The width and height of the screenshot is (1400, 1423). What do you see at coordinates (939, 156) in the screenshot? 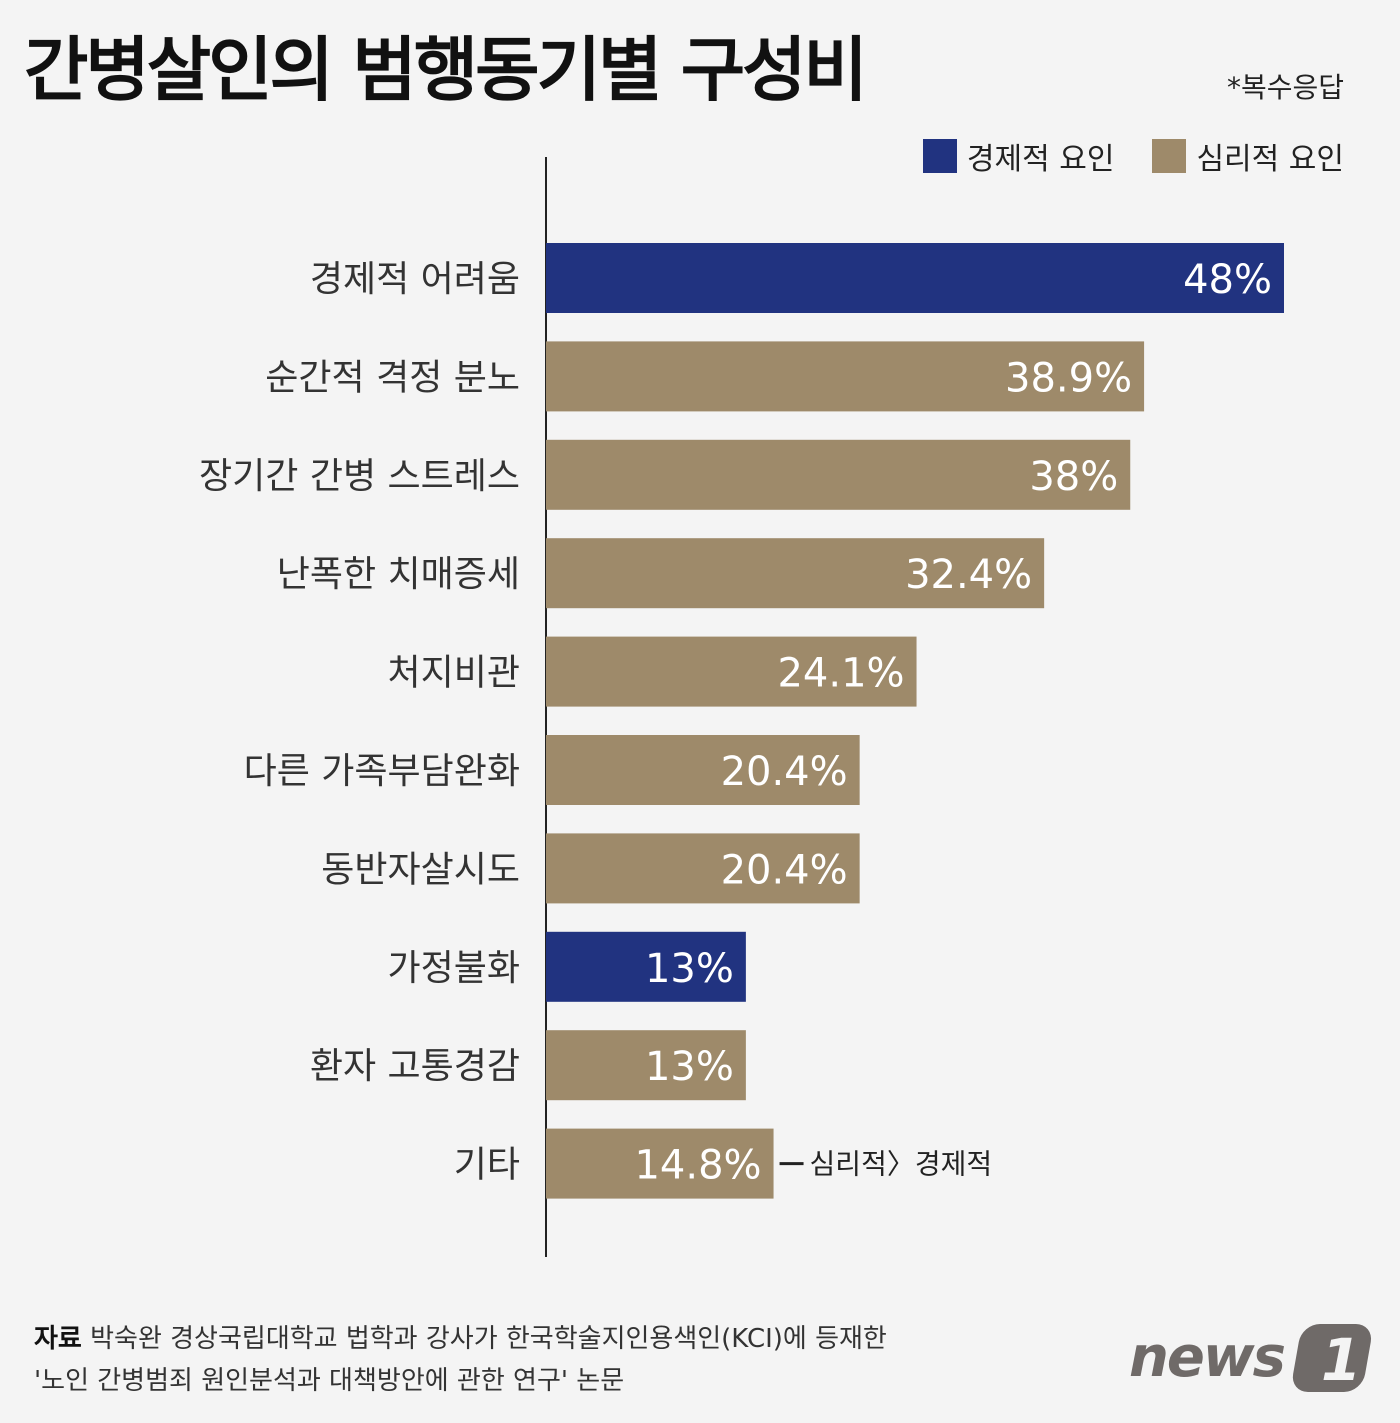
I see `legend-swatch-economic` at bounding box center [939, 156].